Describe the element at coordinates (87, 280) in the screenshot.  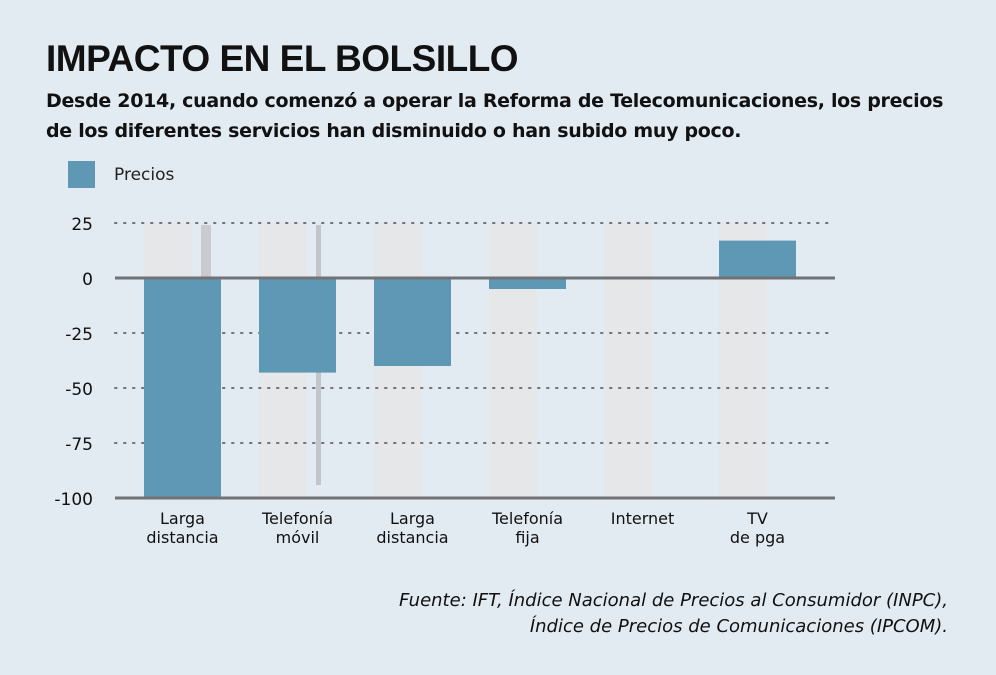
I see `y-tick-label: 0` at that location.